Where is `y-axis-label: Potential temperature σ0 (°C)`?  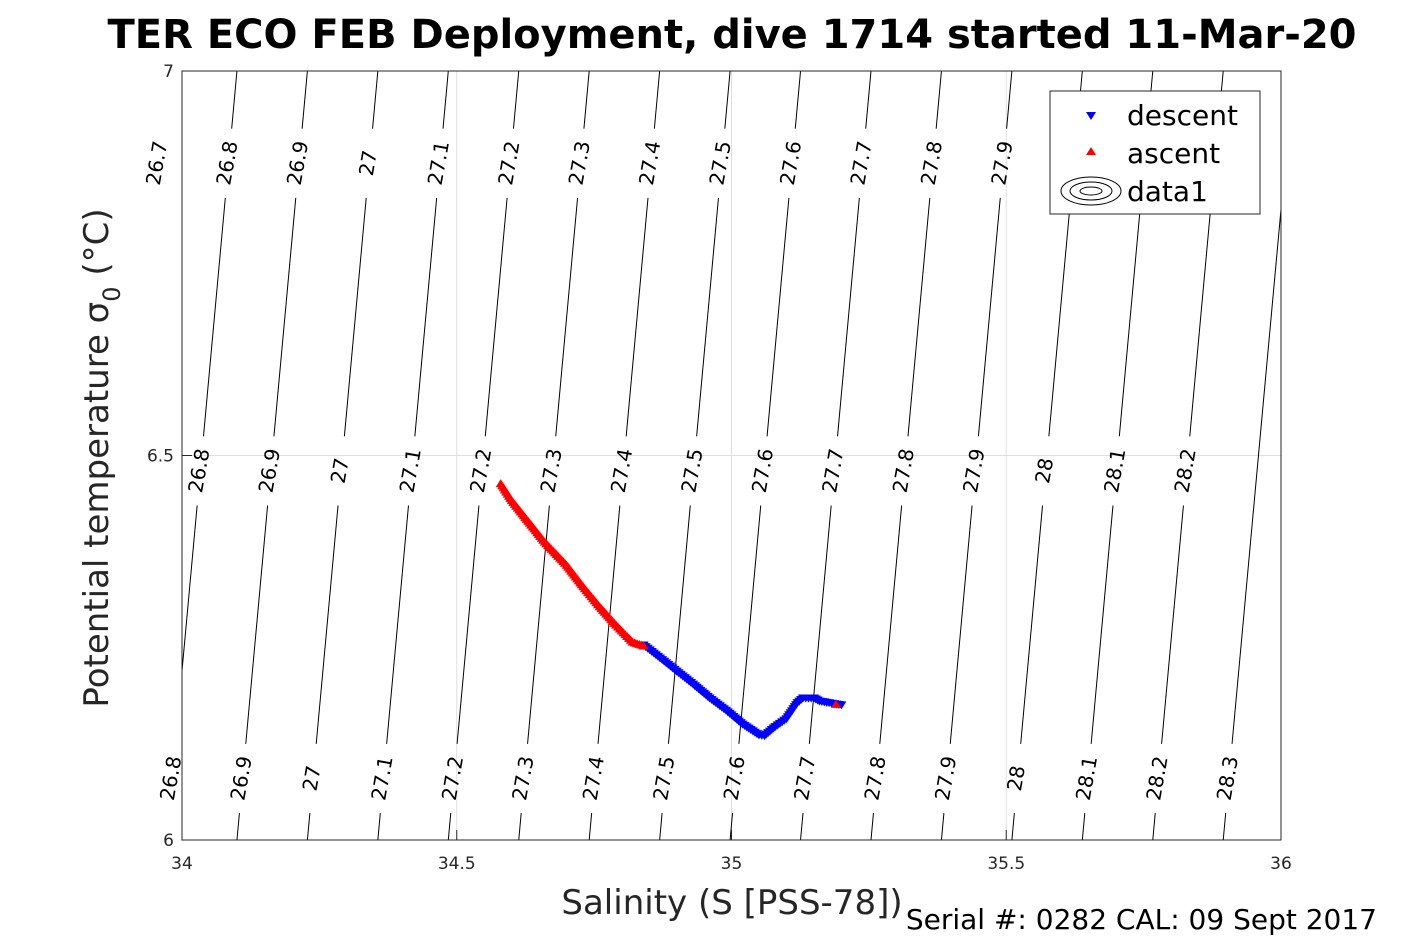 y-axis-label: Potential temperature σ0 (°C) is located at coordinates (101, 457).